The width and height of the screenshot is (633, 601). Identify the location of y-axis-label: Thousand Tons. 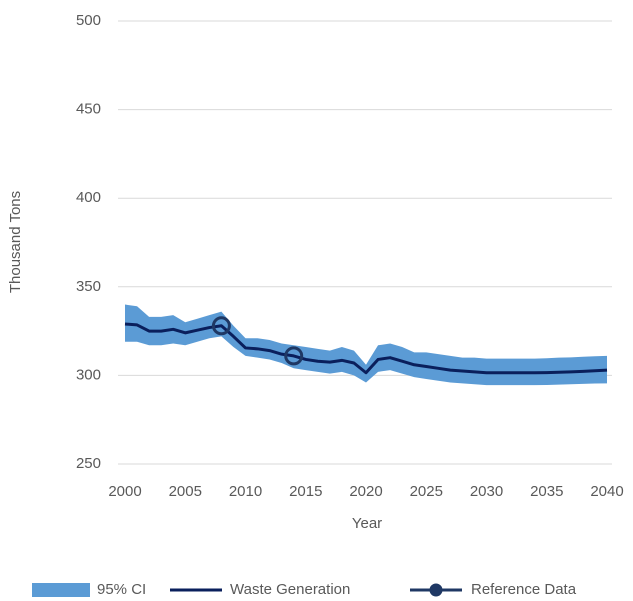
(15, 242).